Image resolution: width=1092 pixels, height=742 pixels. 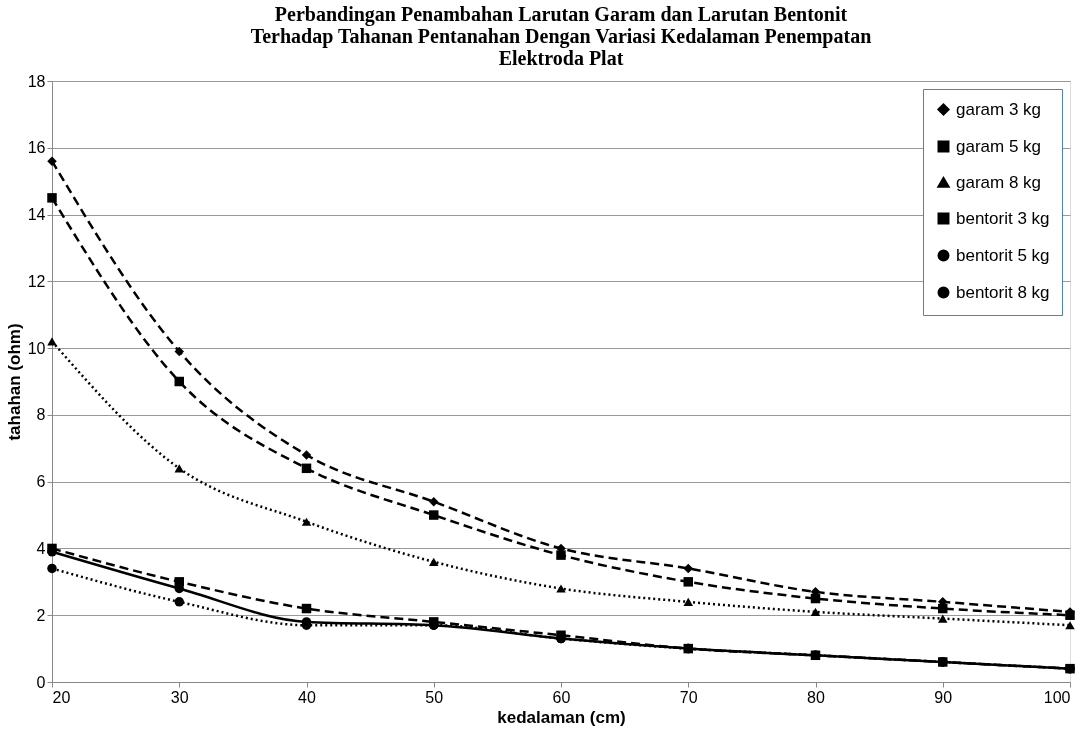 I want to click on y-tick-label: 4, so click(x=41, y=548).